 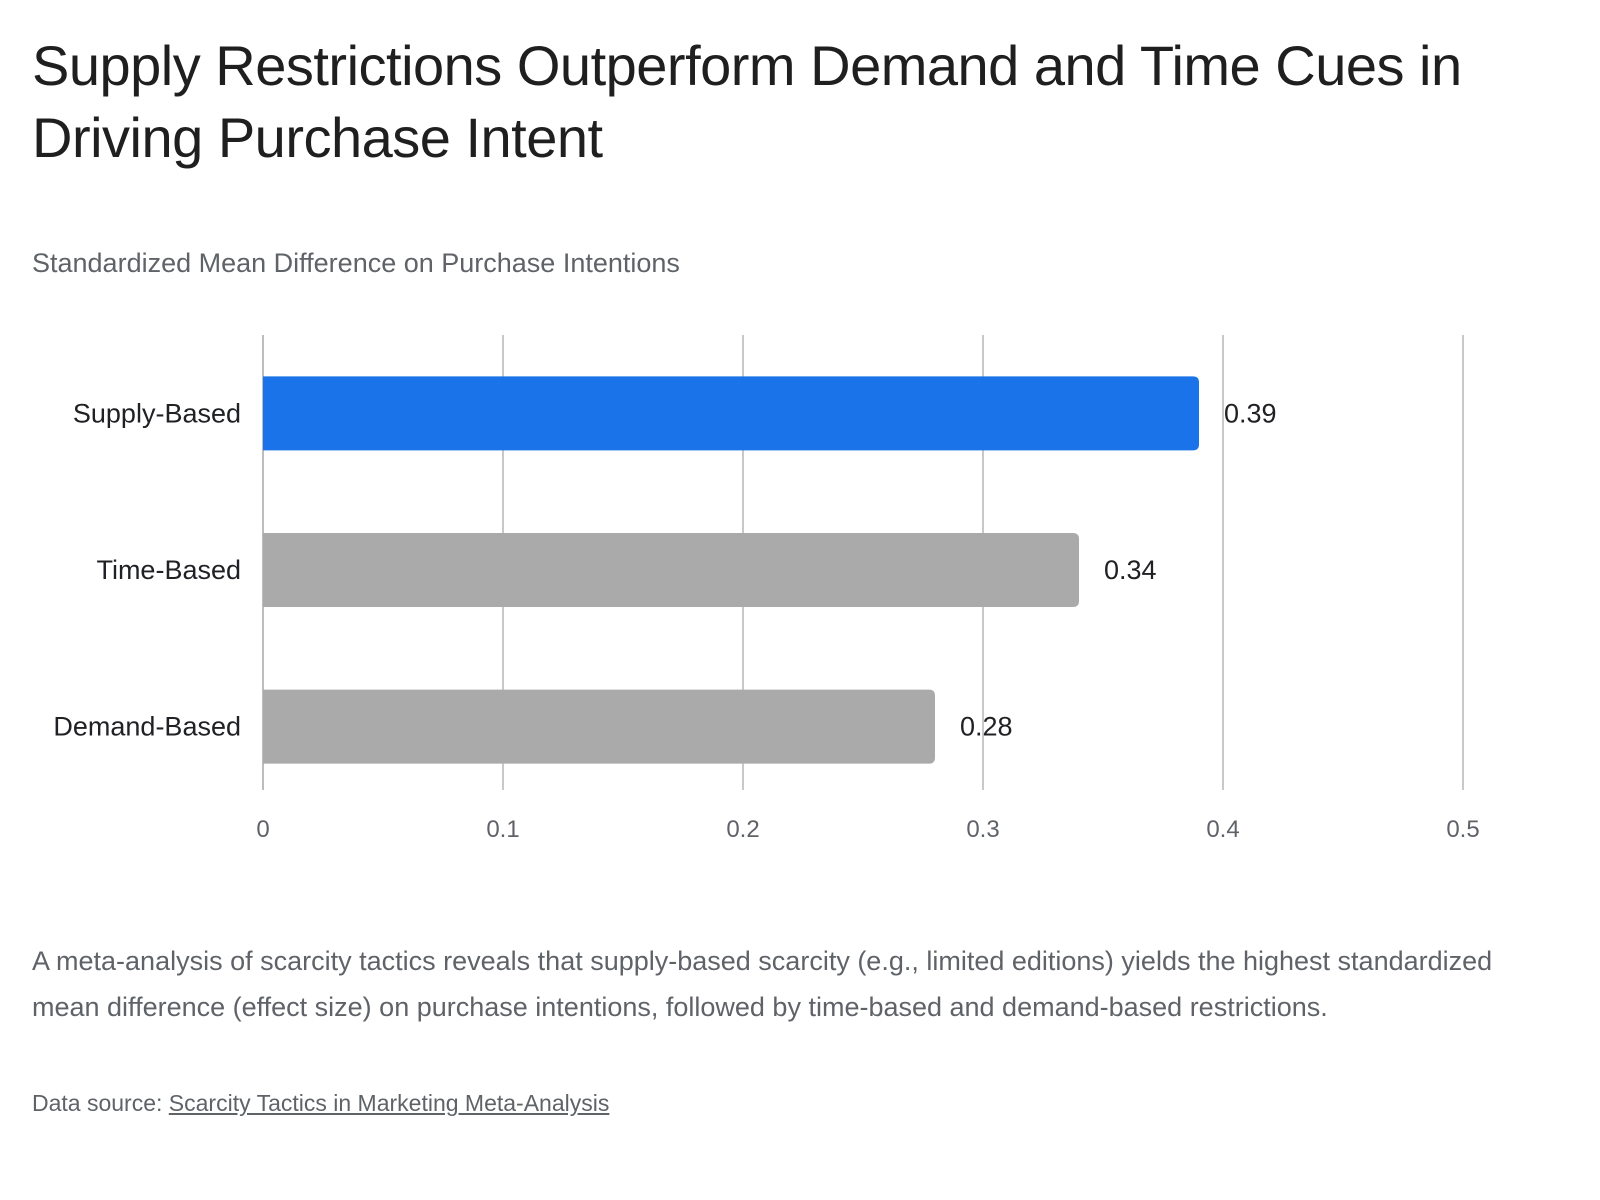 I want to click on data-source-prefix: Data source:, so click(x=100, y=1103).